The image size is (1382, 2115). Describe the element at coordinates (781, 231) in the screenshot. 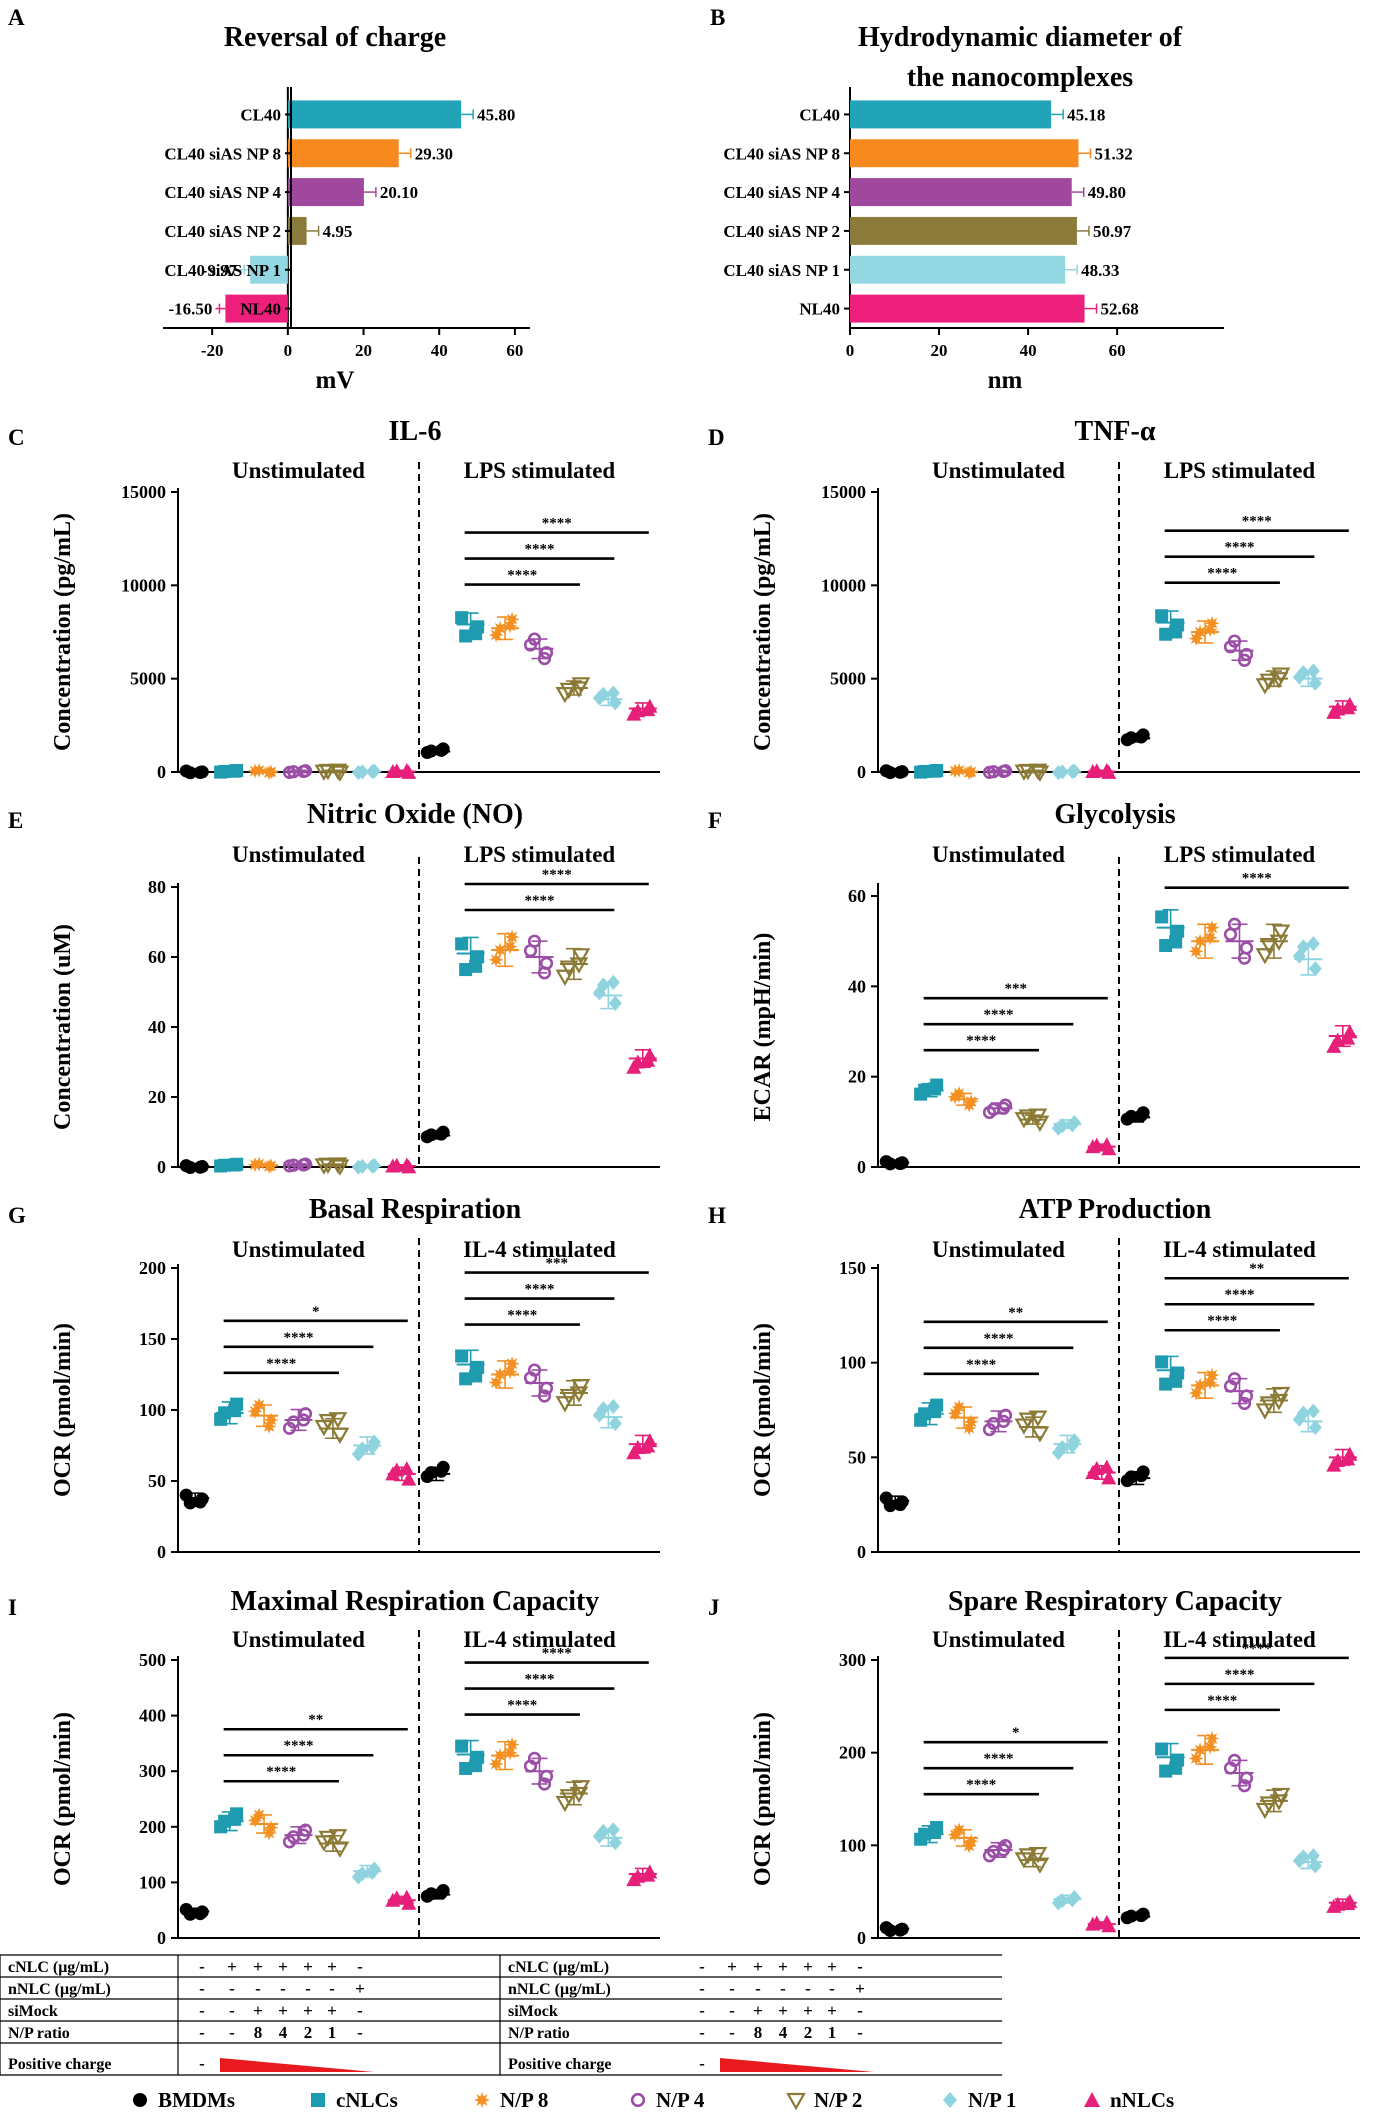

I see `category-label: CL40 siAS NP 2` at that location.